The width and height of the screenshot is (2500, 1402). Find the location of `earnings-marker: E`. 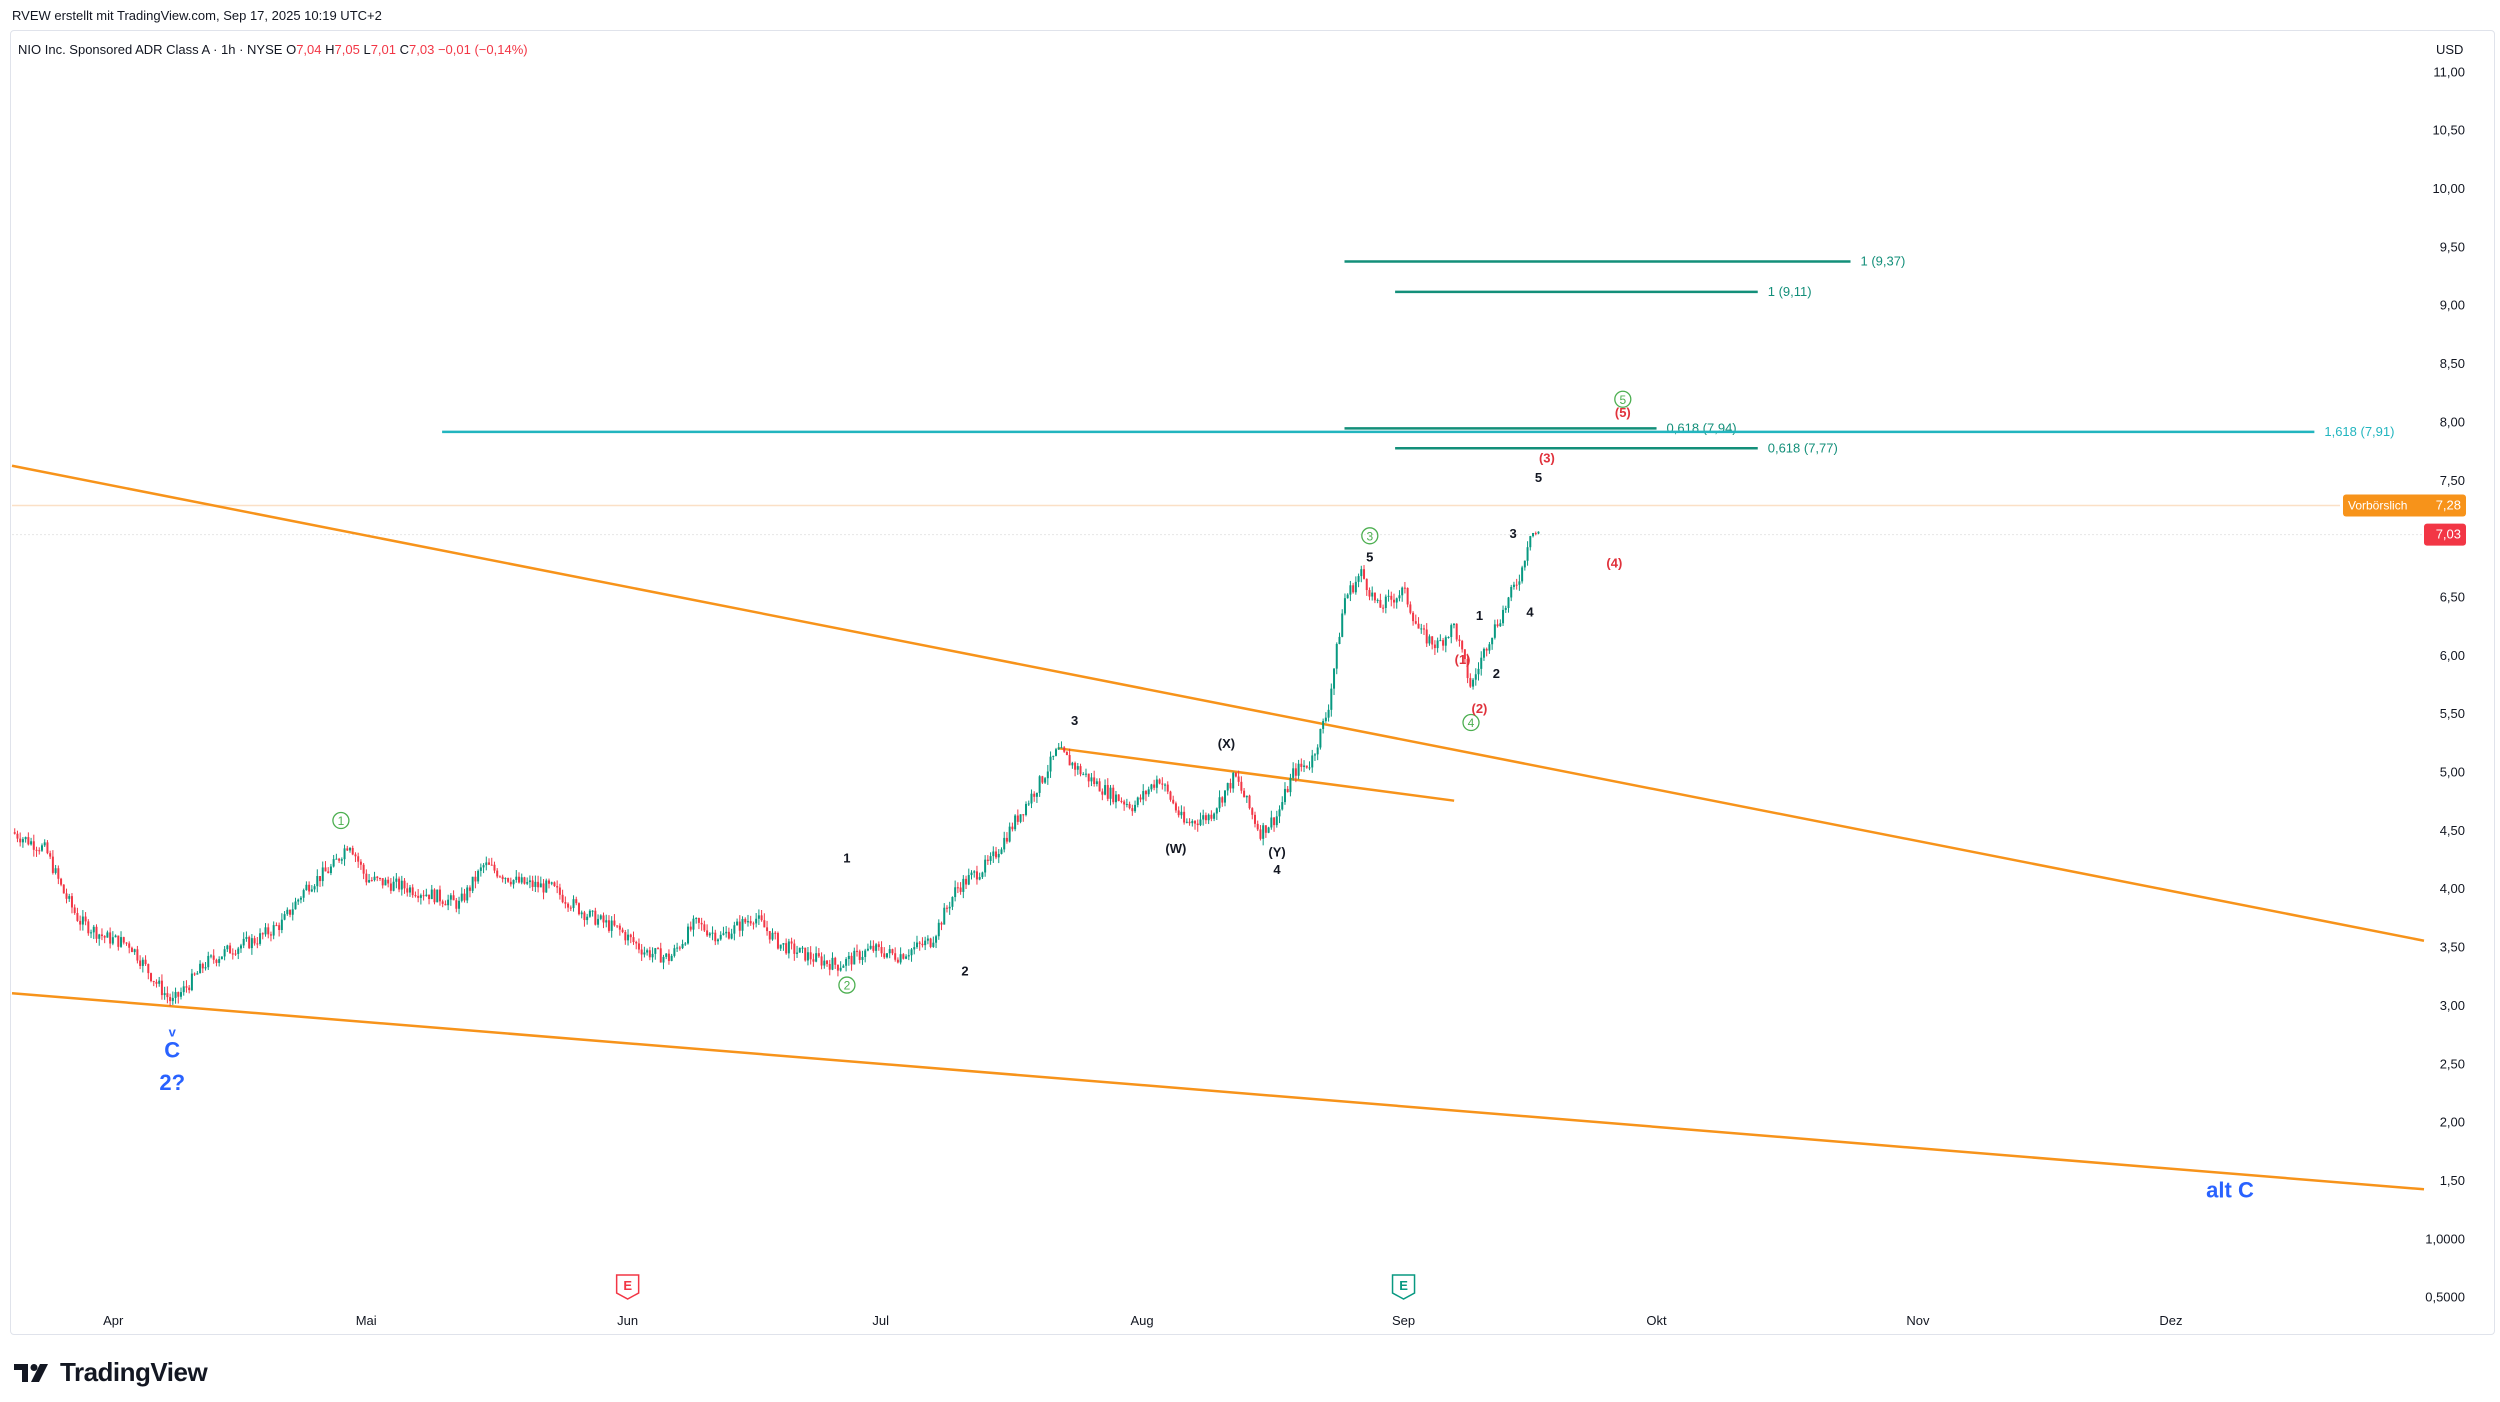

earnings-marker: E is located at coordinates (1403, 1287).